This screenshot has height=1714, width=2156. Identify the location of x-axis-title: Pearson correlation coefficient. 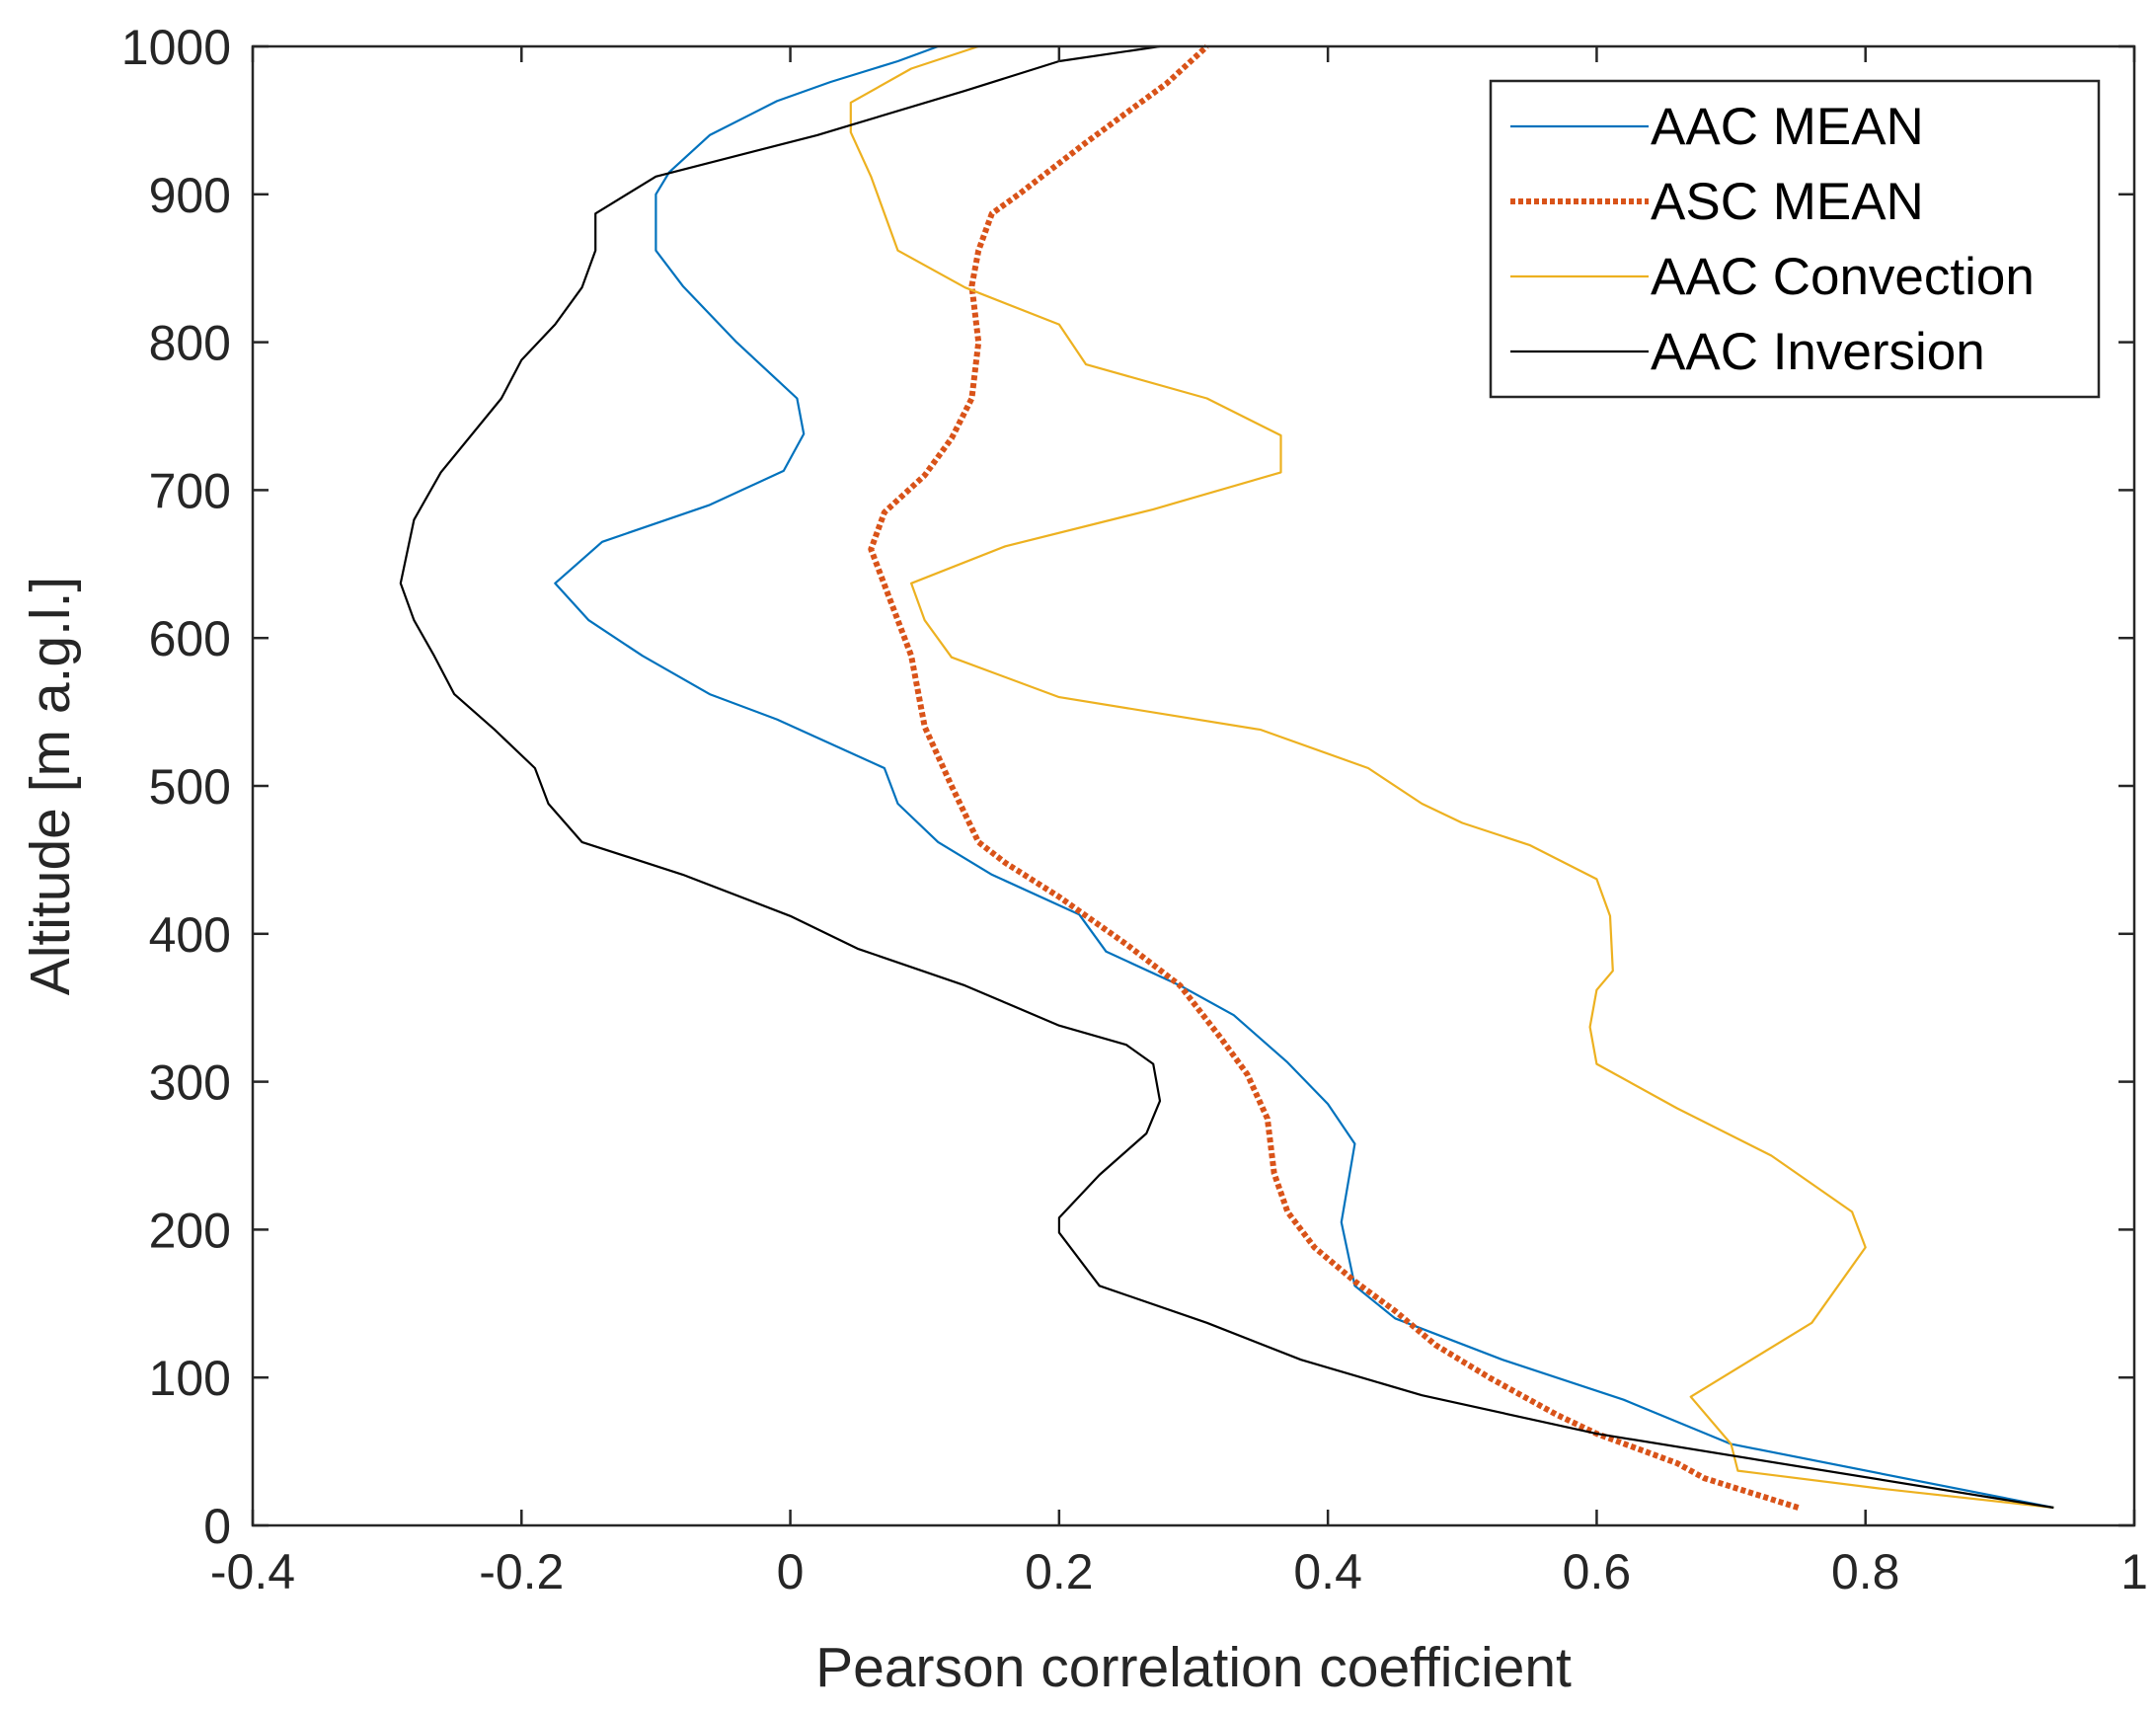
(1193, 1667).